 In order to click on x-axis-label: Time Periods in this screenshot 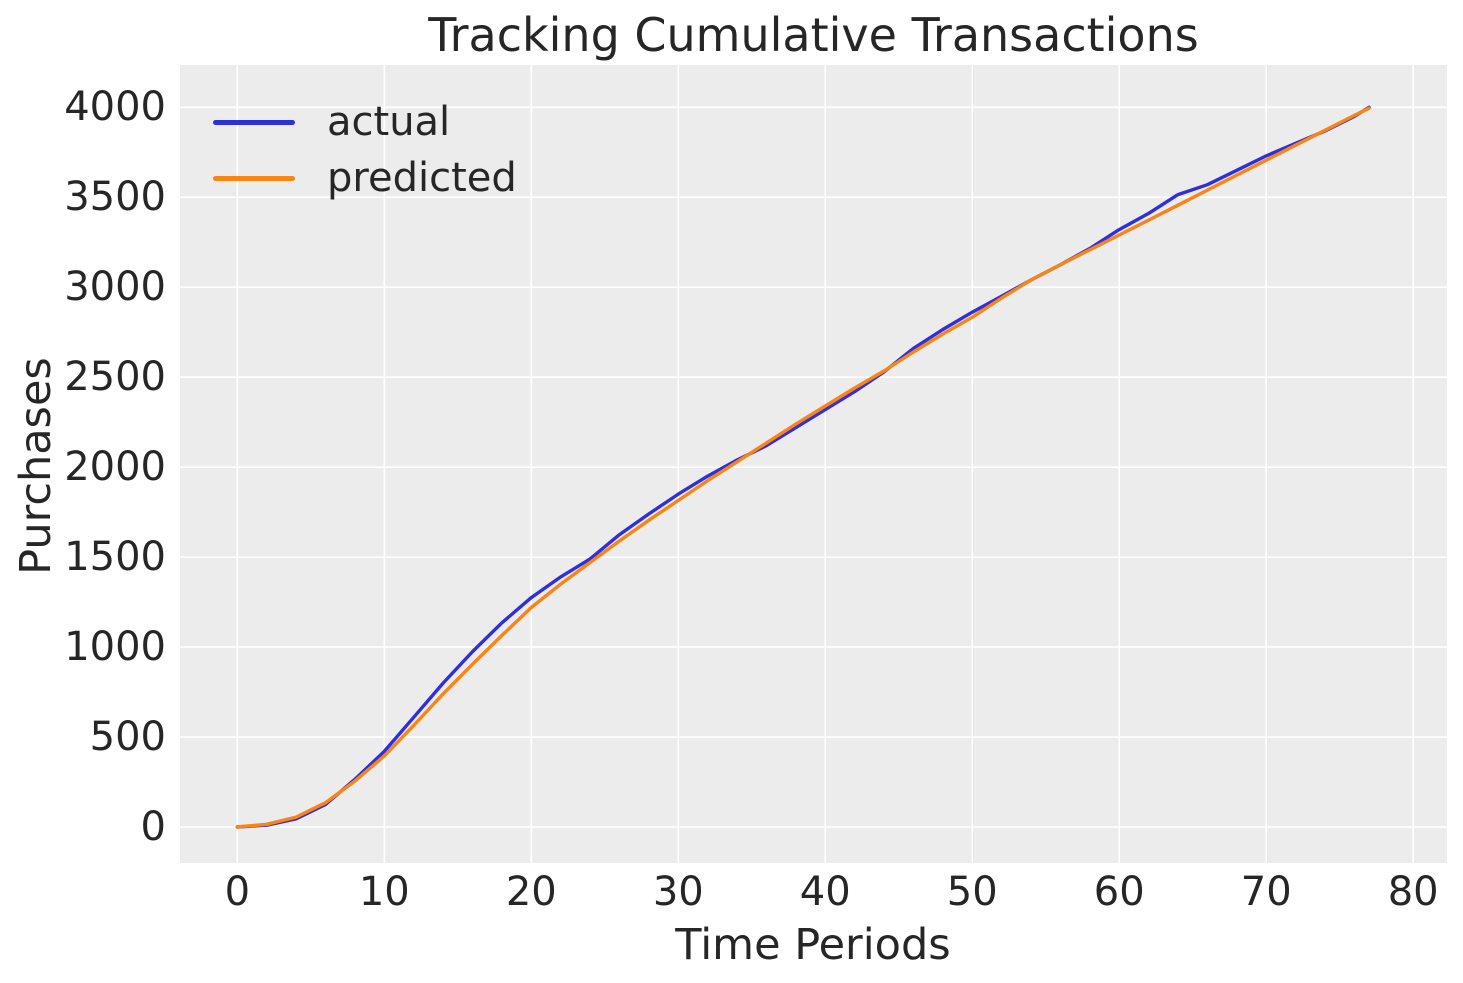, I will do `click(813, 945)`.